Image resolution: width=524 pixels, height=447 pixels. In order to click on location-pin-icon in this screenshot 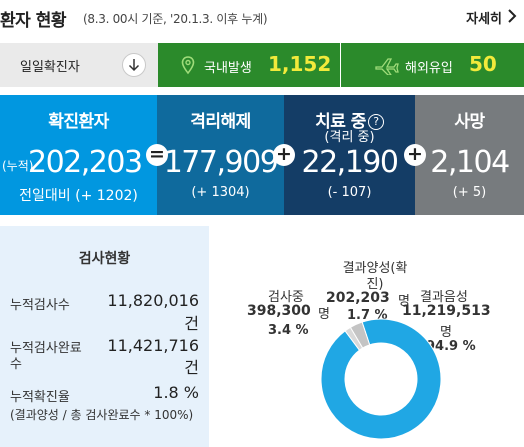, I will do `click(188, 65)`.